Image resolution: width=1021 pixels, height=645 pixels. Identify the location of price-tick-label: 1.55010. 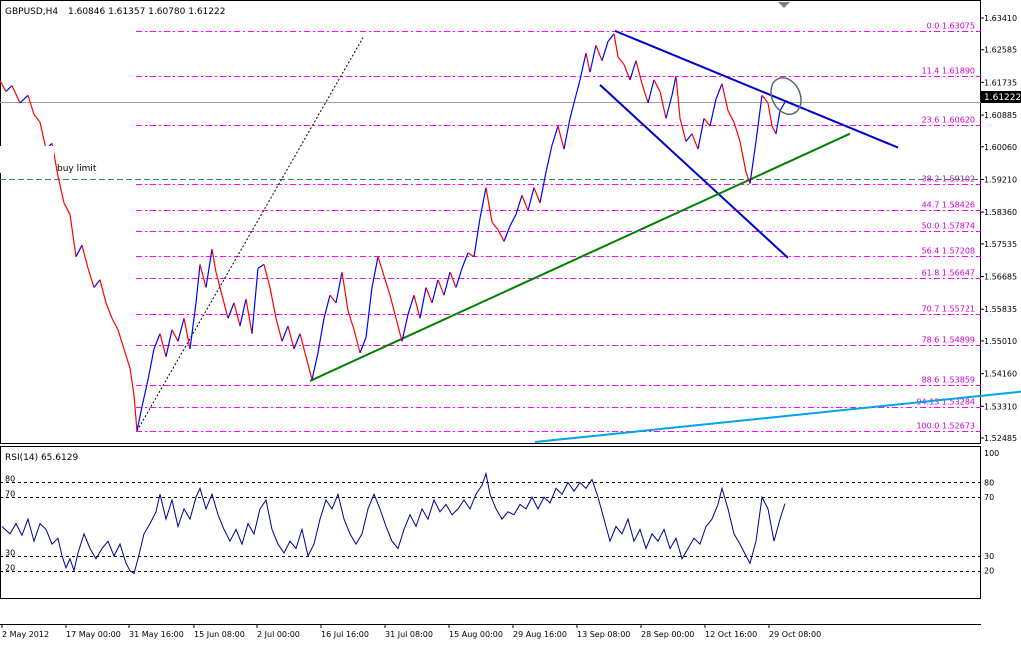
(1000, 341).